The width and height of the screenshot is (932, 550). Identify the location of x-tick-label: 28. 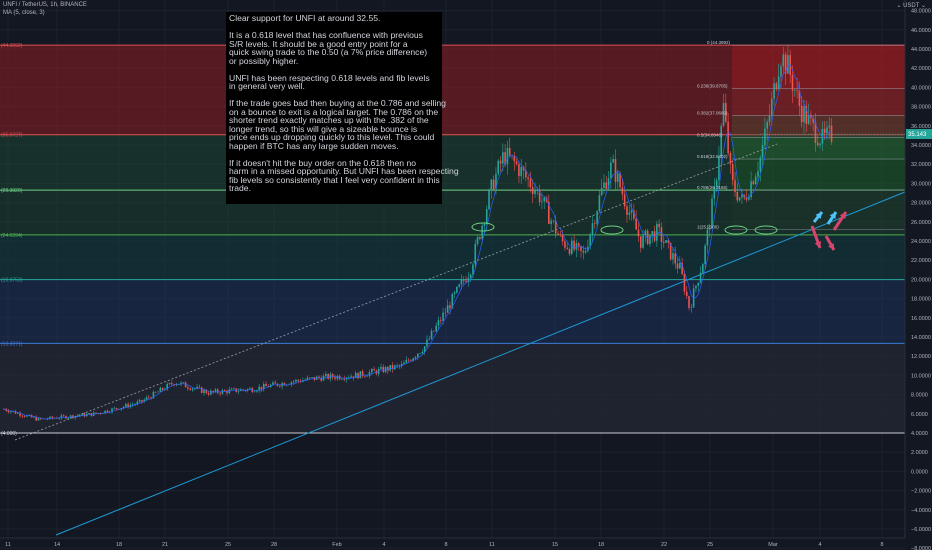
(274, 545).